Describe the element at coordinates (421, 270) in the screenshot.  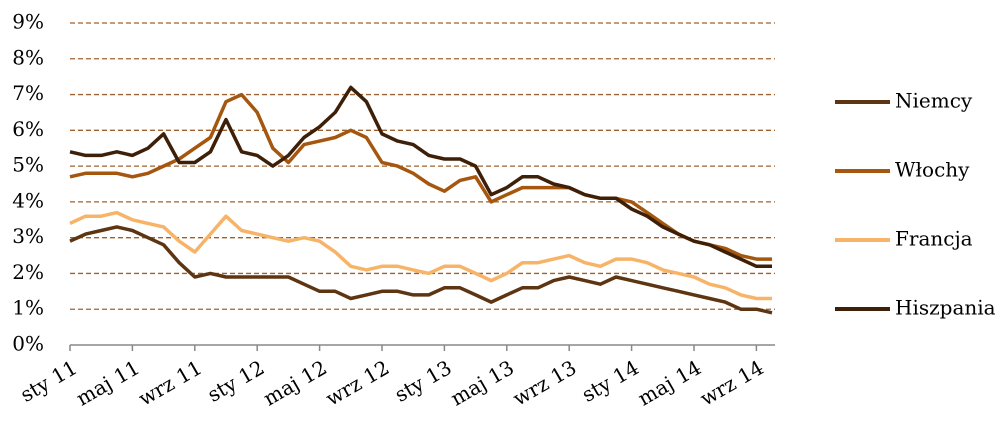
I see `series-line` at that location.